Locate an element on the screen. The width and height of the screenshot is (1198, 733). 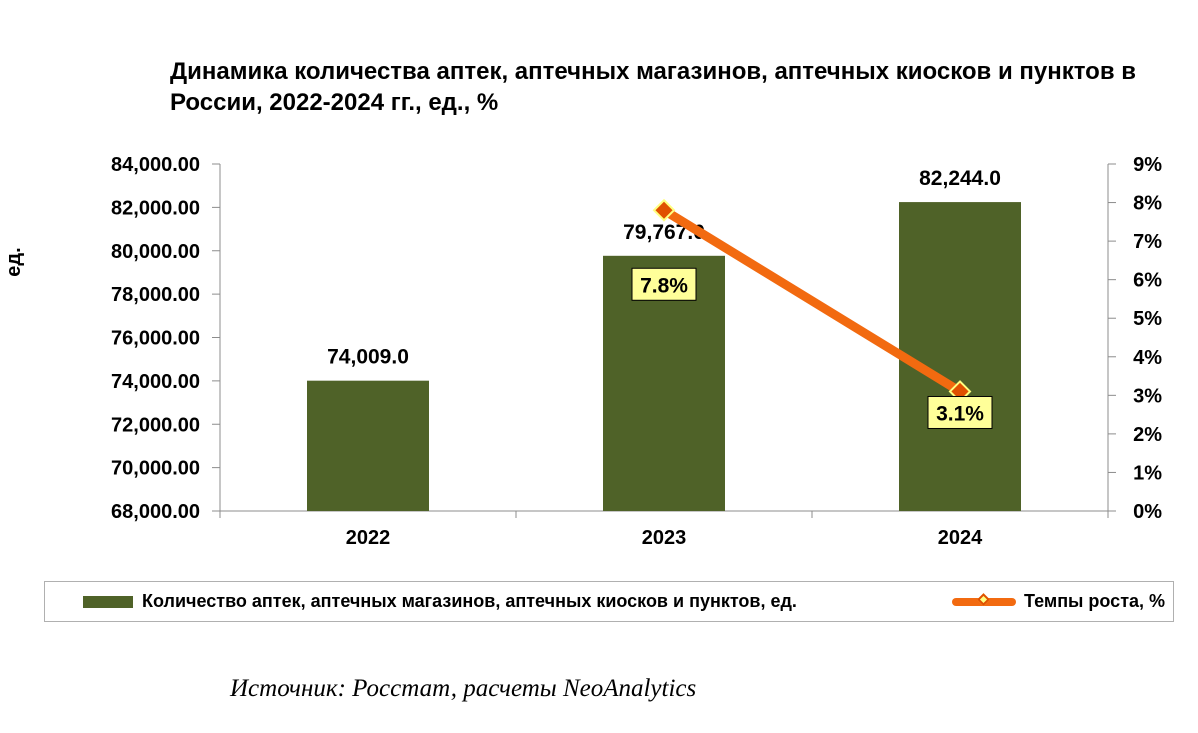
y-right-tick-label: 5% is located at coordinates (1147, 319).